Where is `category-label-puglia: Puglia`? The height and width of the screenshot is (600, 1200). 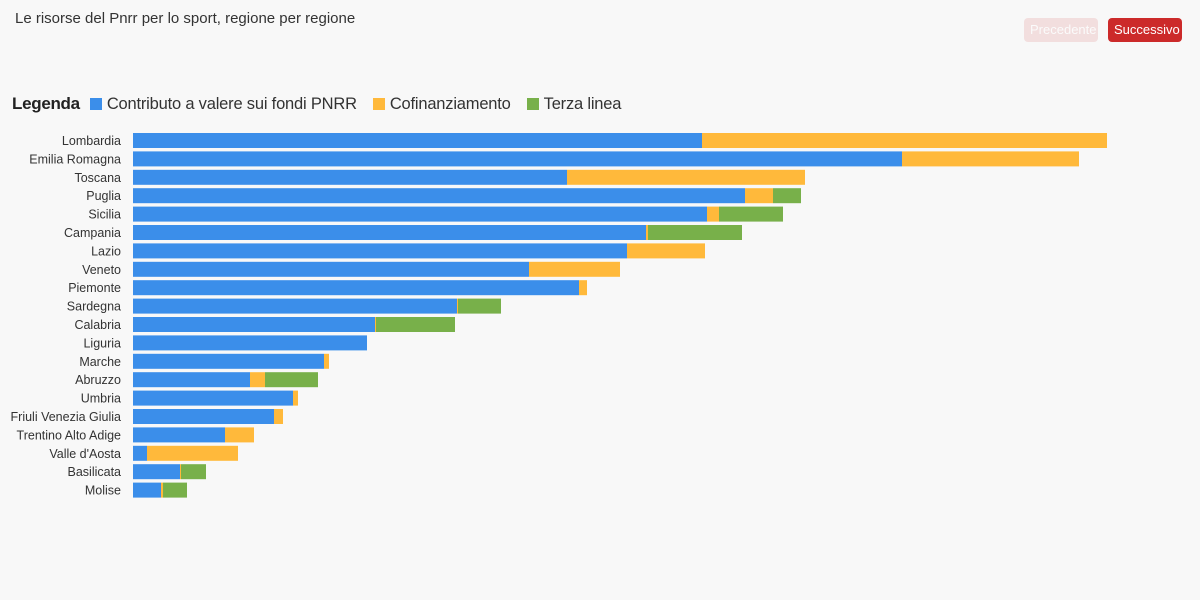
category-label-puglia: Puglia is located at coordinates (103, 196).